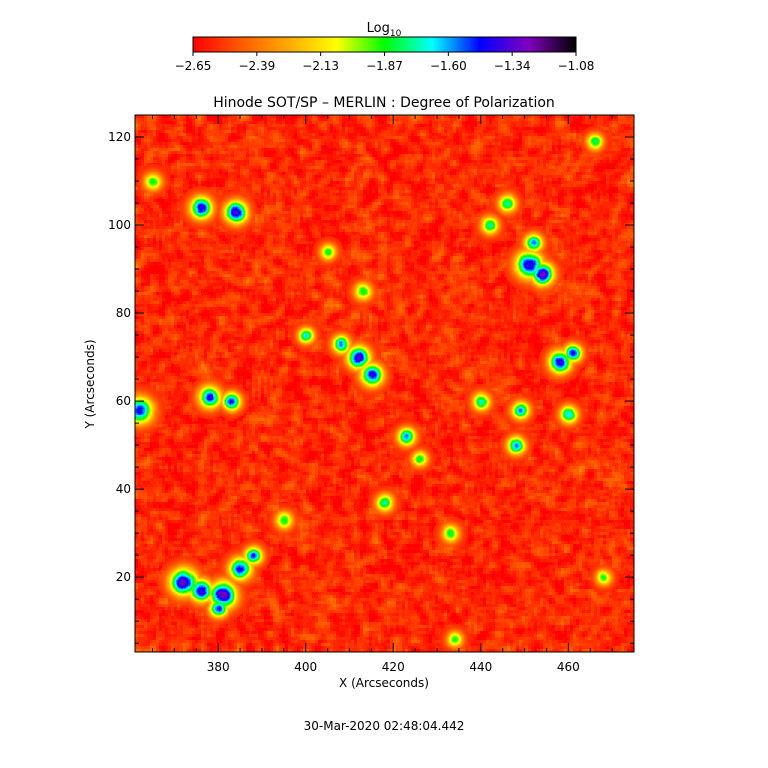 This screenshot has width=768, height=768. What do you see at coordinates (384, 30) in the screenshot?
I see `colorbar-label: Log10` at bounding box center [384, 30].